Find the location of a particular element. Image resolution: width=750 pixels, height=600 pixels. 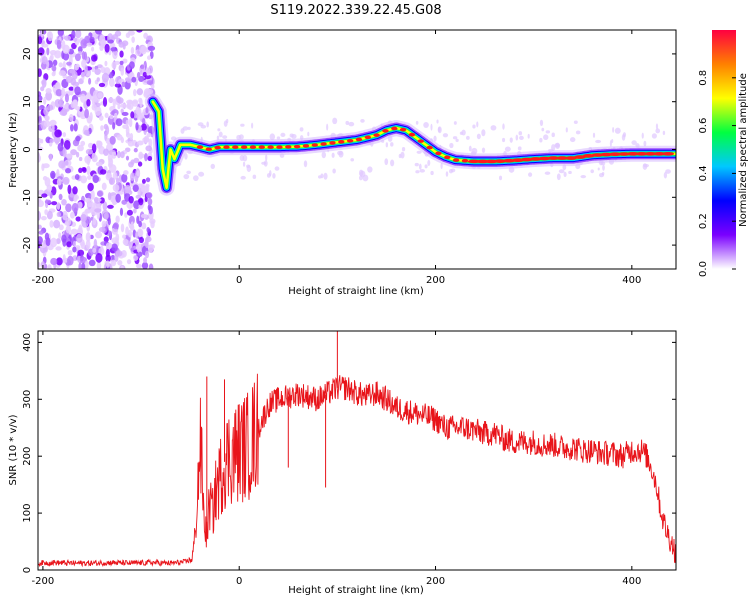

colorbar-tick-label: 0.4 is located at coordinates (703, 173).